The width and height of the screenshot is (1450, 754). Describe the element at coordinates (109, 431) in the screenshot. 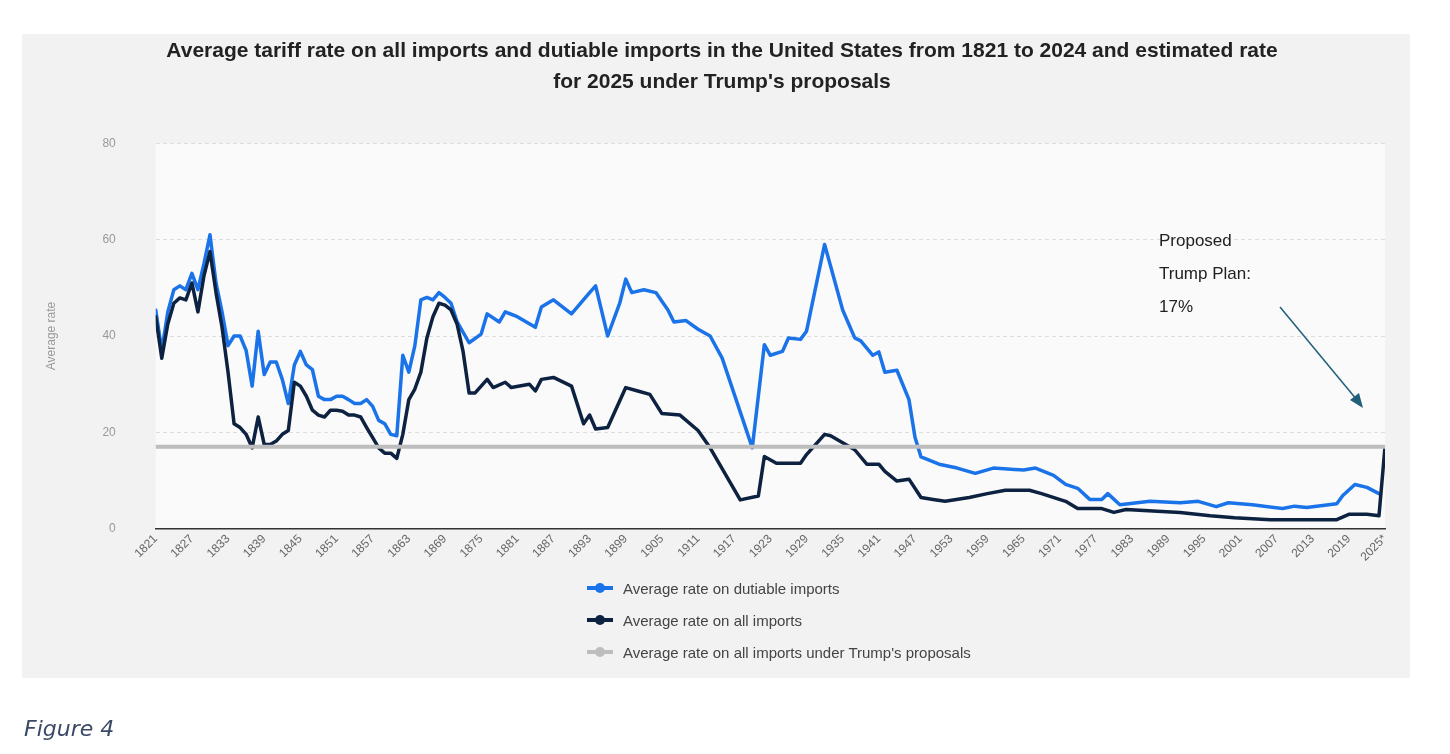

I see `y-tick-label: 20` at that location.